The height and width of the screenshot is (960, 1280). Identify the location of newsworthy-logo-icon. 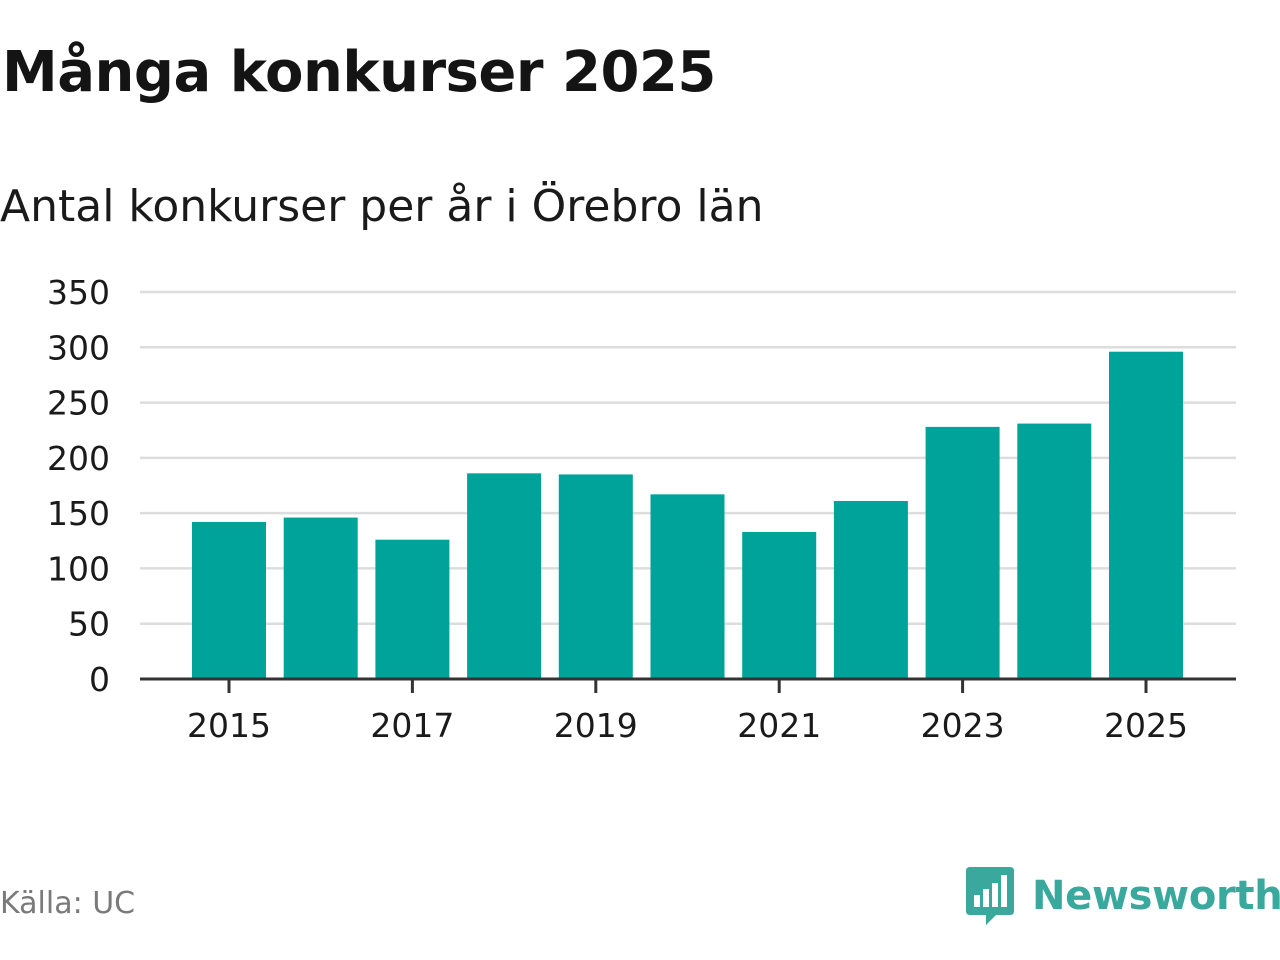
(990, 896).